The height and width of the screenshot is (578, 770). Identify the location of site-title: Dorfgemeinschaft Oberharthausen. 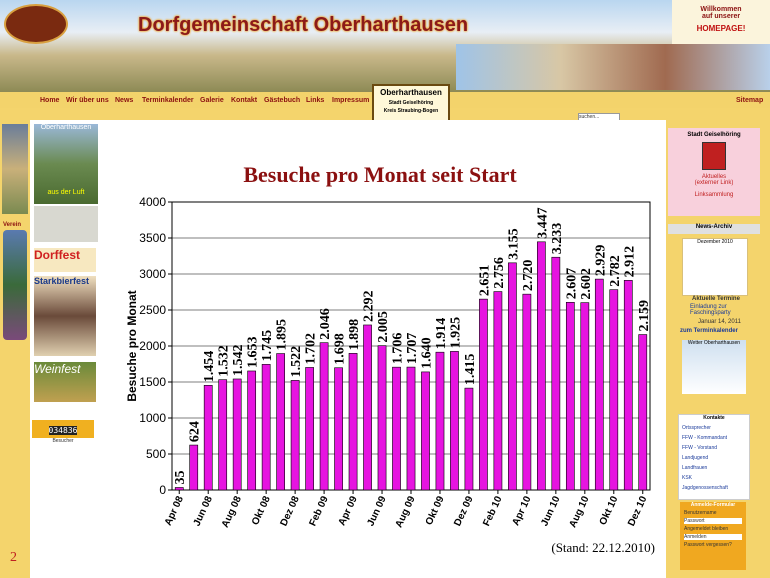
(303, 25).